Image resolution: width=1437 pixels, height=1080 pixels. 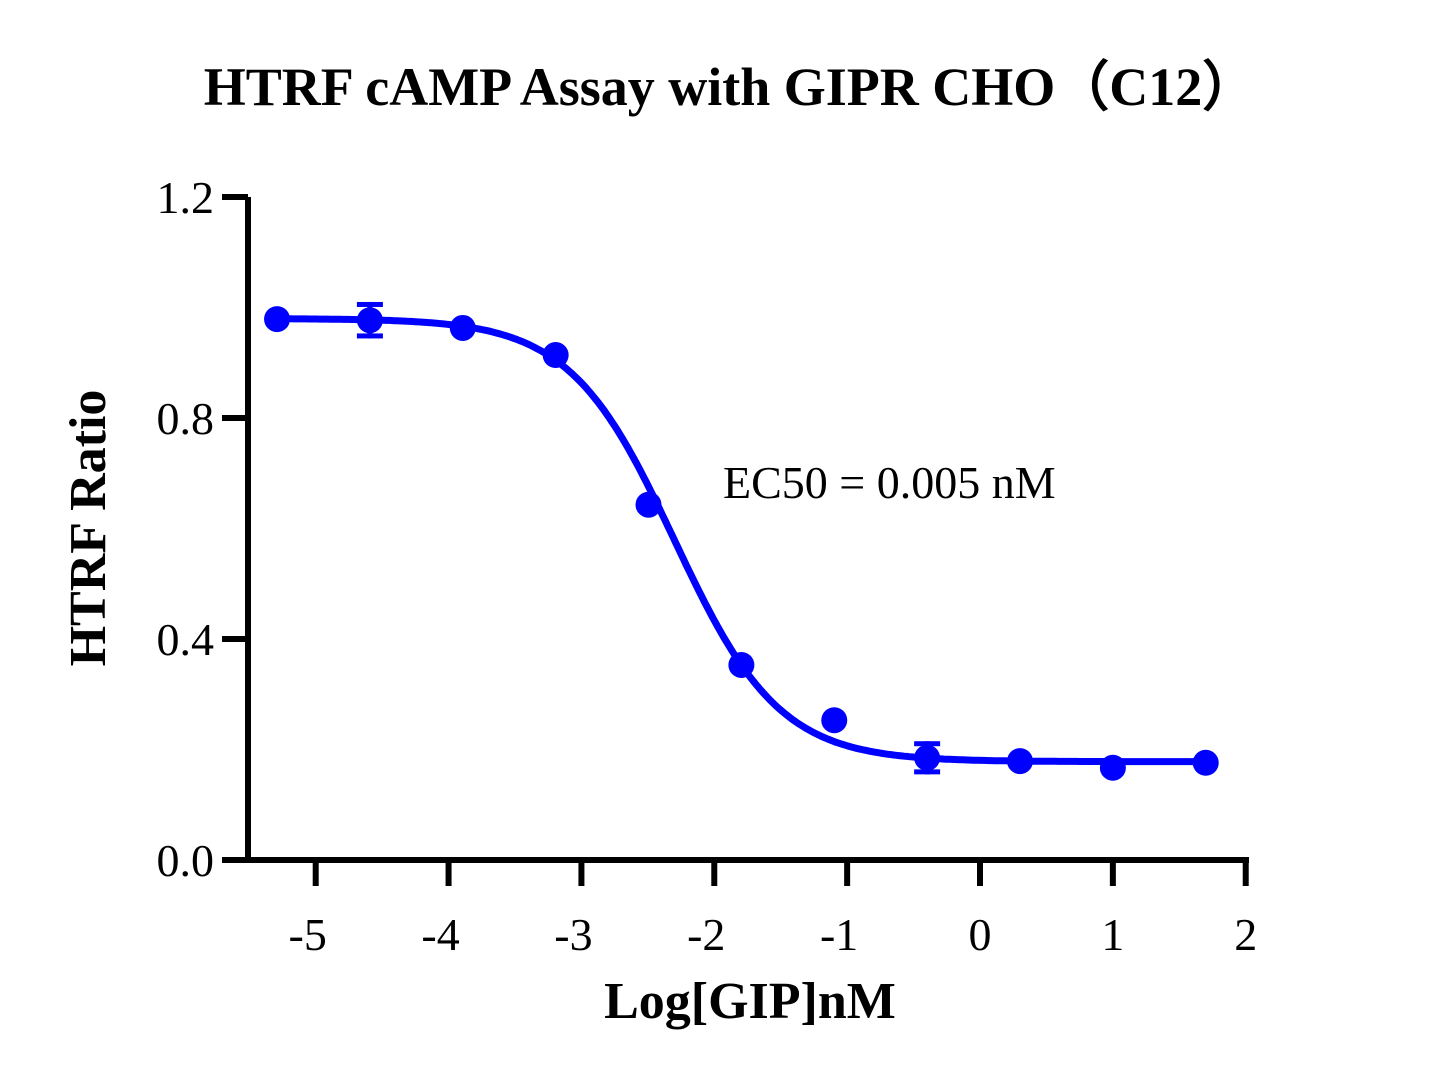 I want to click on x-tick-label: 2, so click(x=1245, y=934).